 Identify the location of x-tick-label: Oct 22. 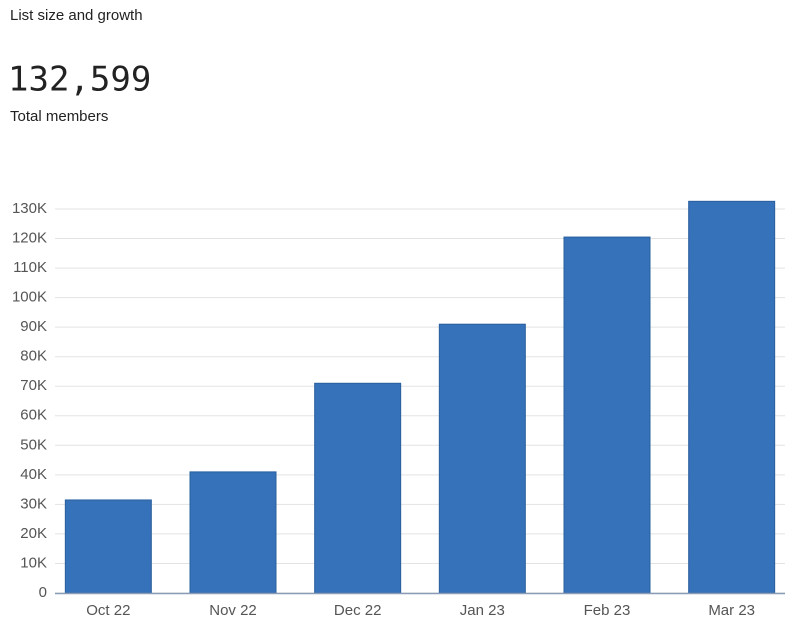
(108, 610).